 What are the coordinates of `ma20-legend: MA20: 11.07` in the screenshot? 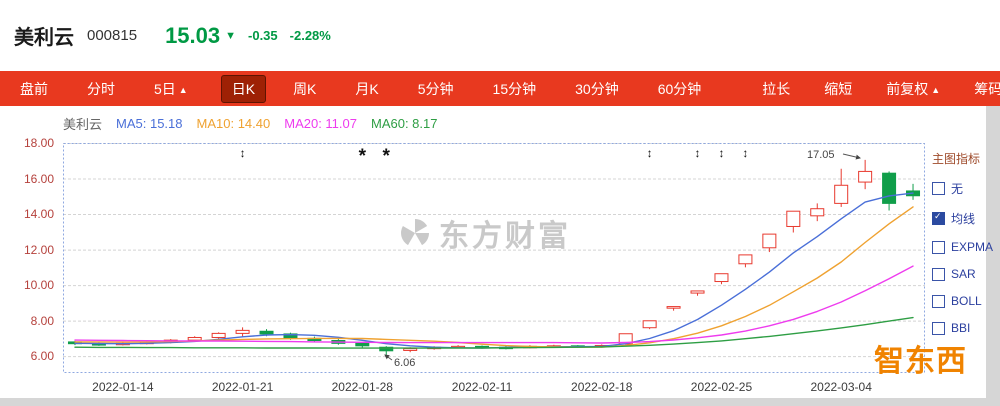 It's located at (320, 123).